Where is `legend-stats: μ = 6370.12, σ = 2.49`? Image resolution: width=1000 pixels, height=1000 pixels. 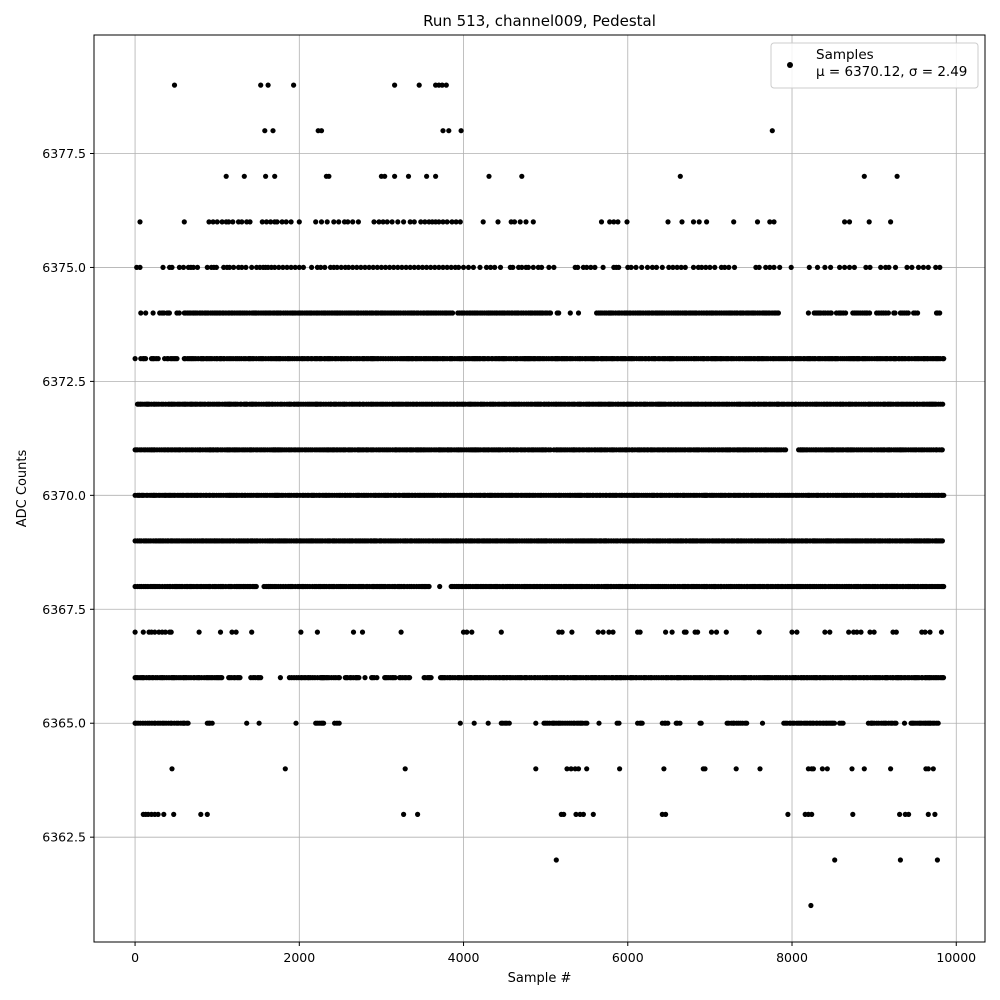
legend-stats: μ = 6370.12, σ = 2.49 is located at coordinates (891, 72).